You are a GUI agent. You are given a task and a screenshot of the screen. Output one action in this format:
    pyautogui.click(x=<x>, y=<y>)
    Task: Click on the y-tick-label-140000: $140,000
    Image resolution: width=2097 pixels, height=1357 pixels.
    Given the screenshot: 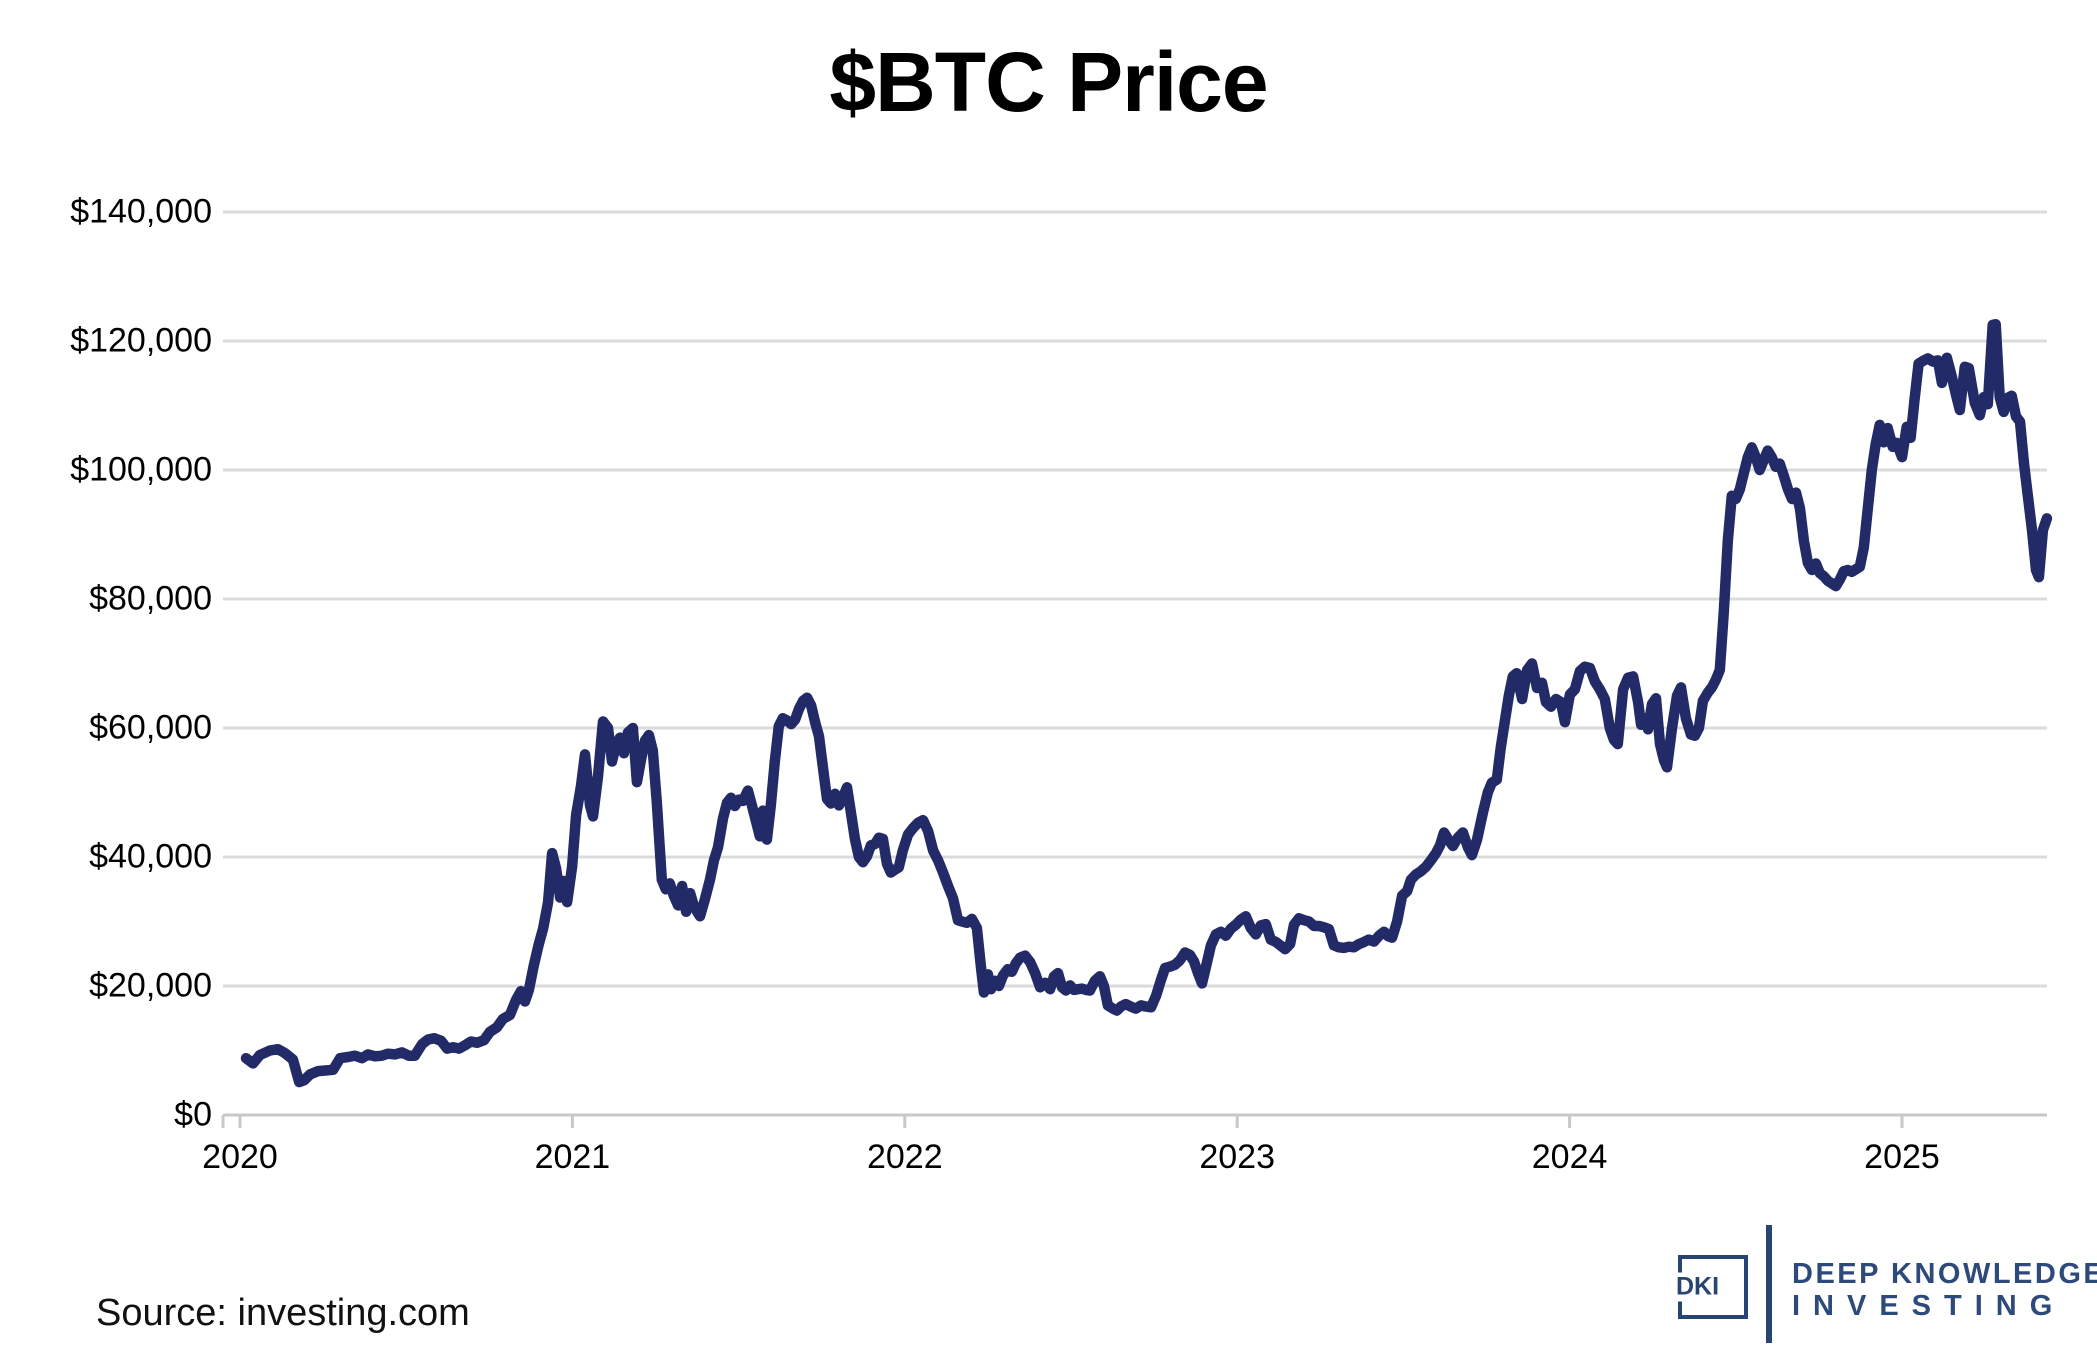 What is the action you would take?
    pyautogui.click(x=141, y=211)
    